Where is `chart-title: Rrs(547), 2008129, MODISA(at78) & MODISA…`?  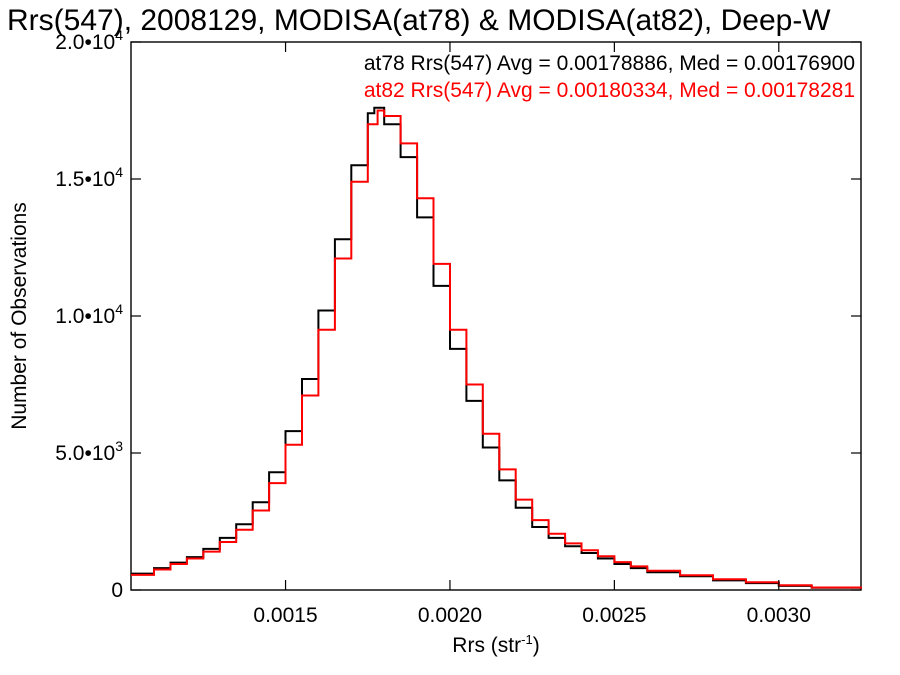 chart-title: Rrs(547), 2008129, MODISA(at78) & MODISA… is located at coordinates (419, 20).